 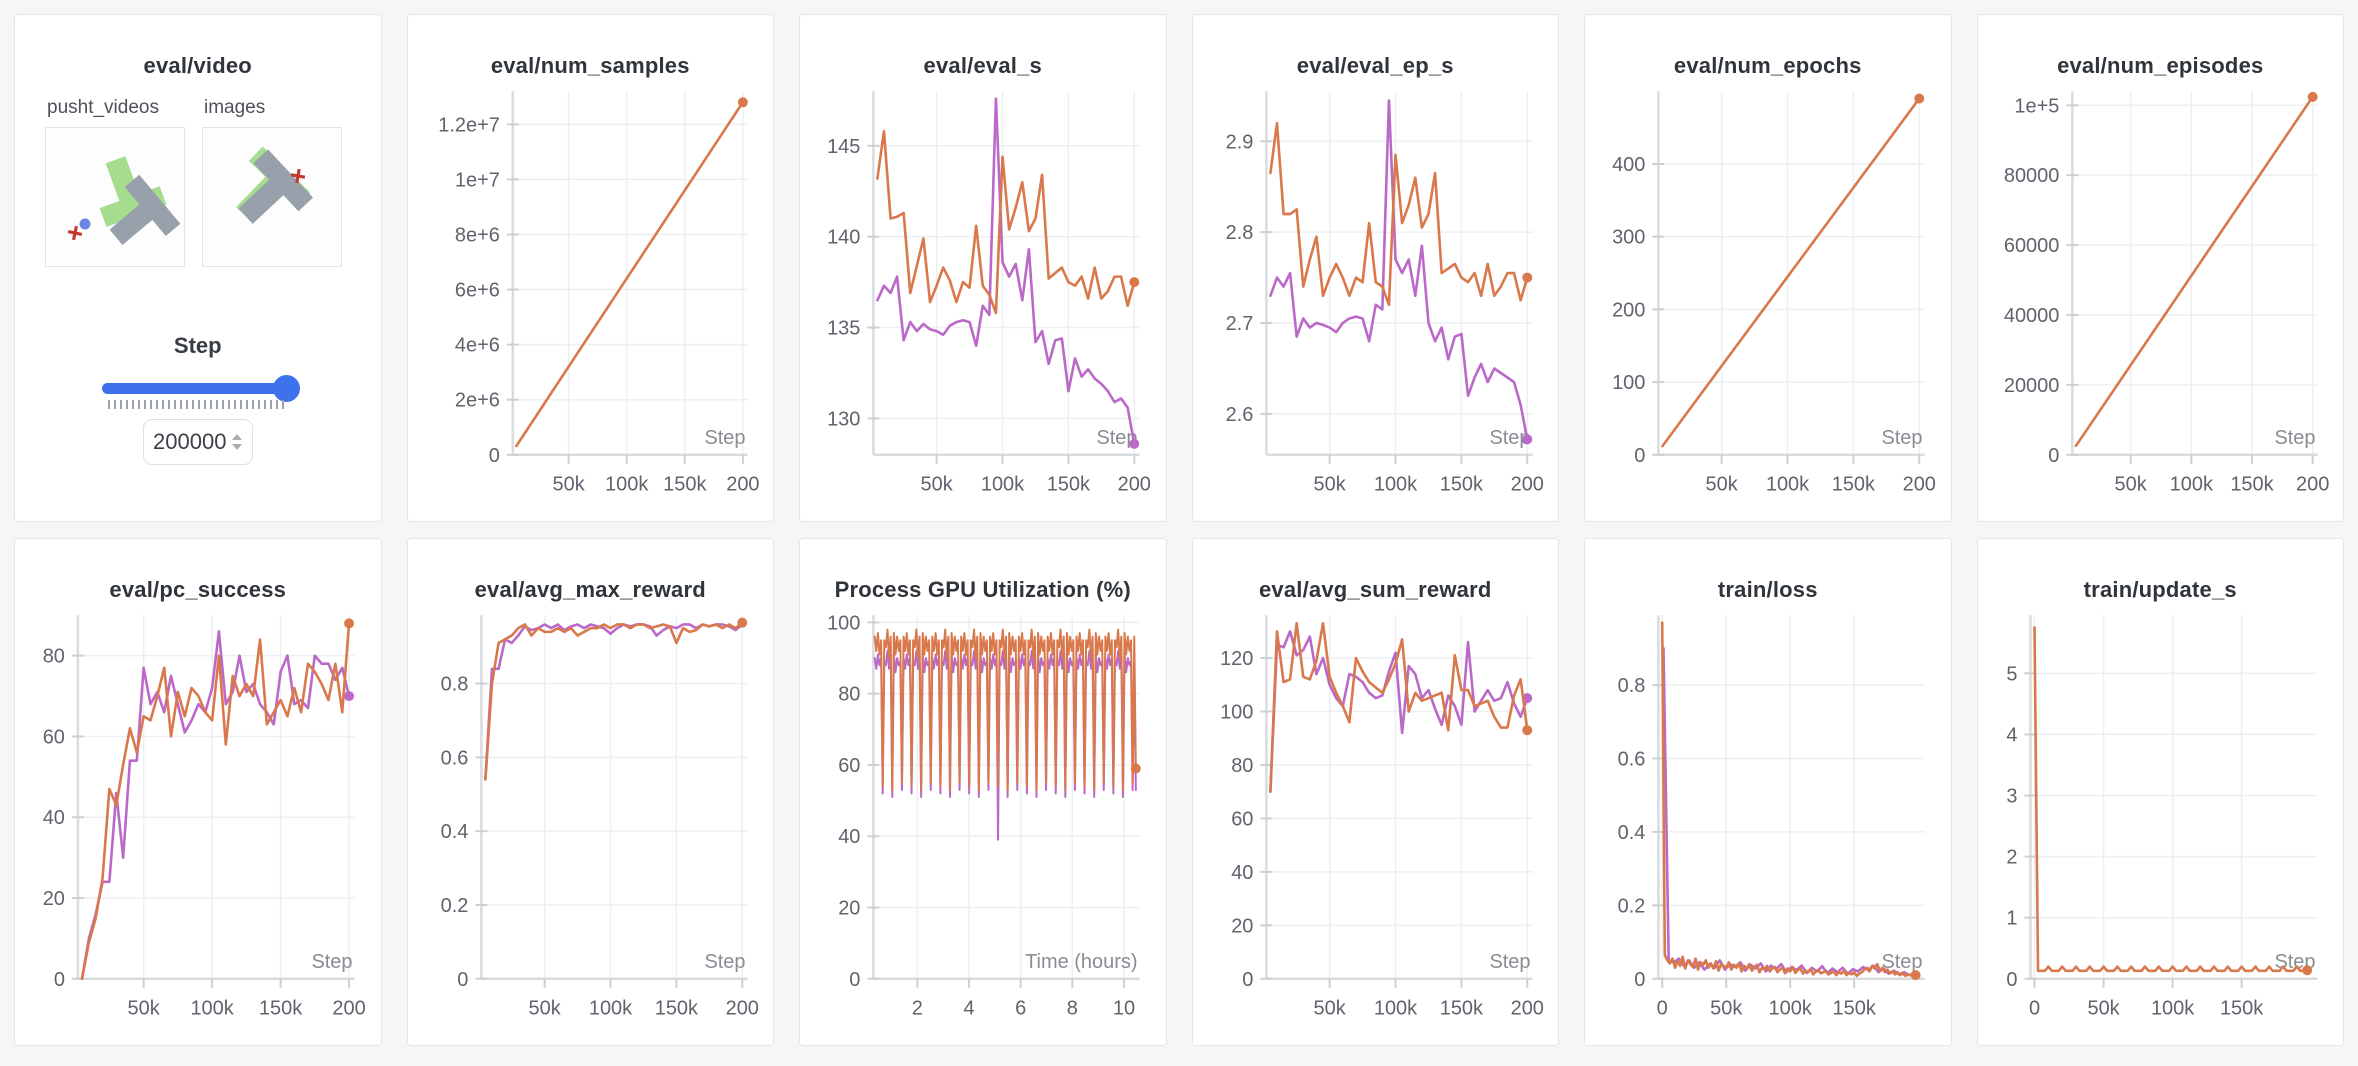 I want to click on slider-track, so click(x=197, y=388).